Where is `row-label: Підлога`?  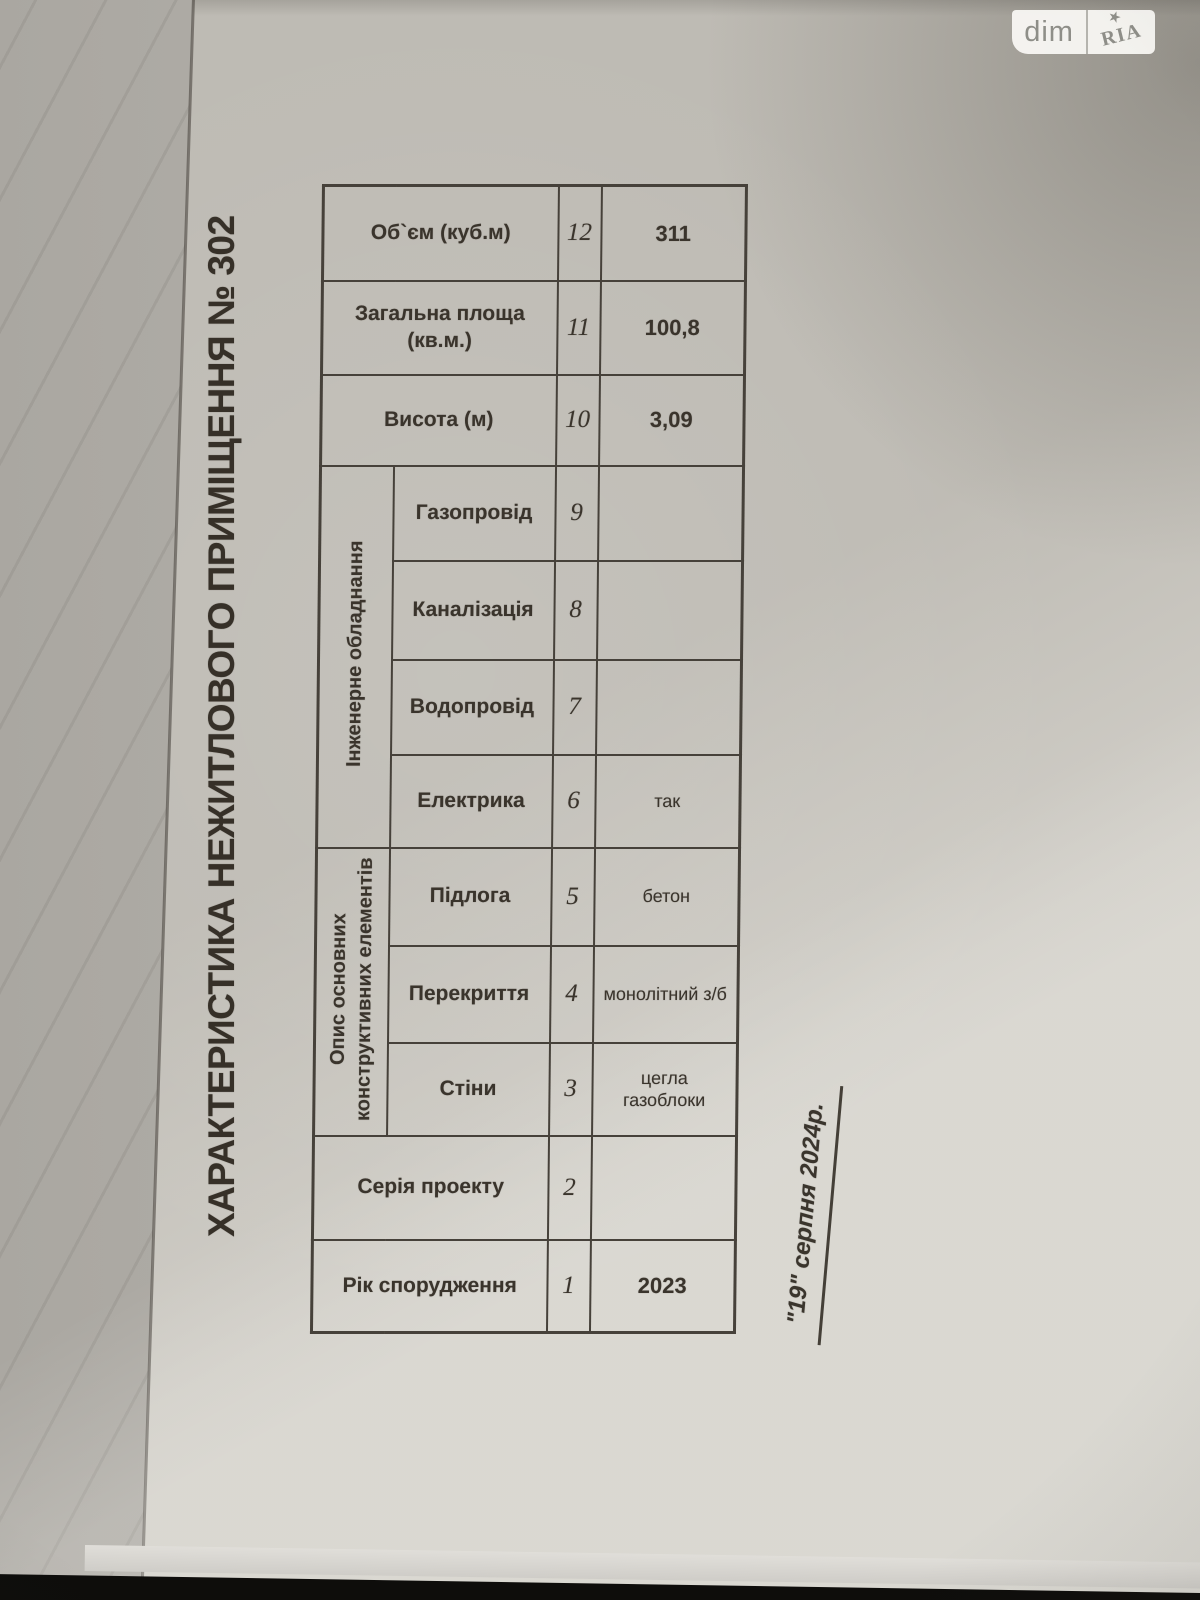
row-label: Підлога is located at coordinates (470, 896).